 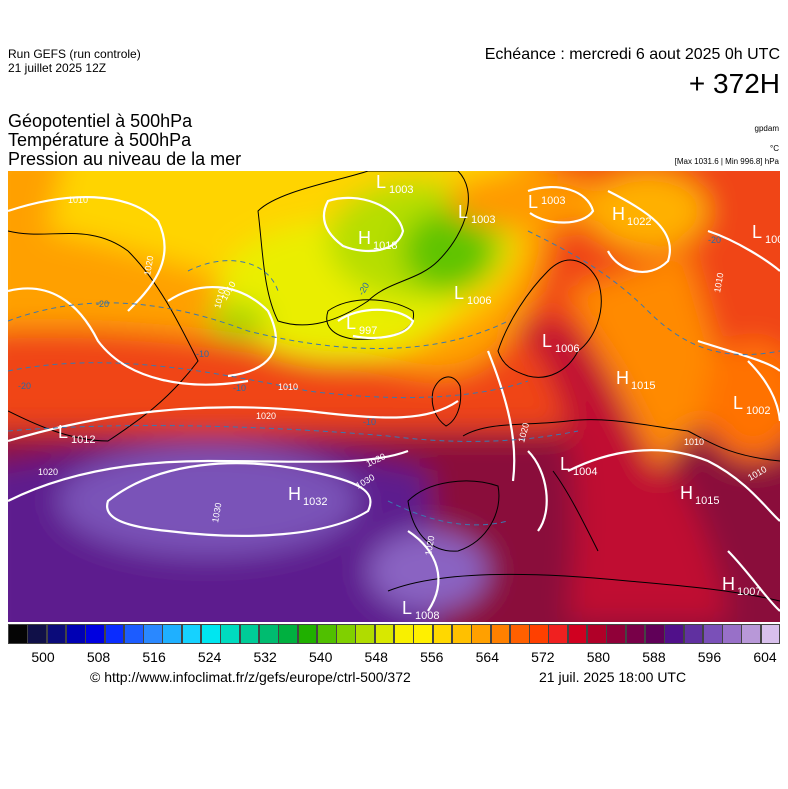 I want to click on center-type-11: L, so click(x=738, y=403).